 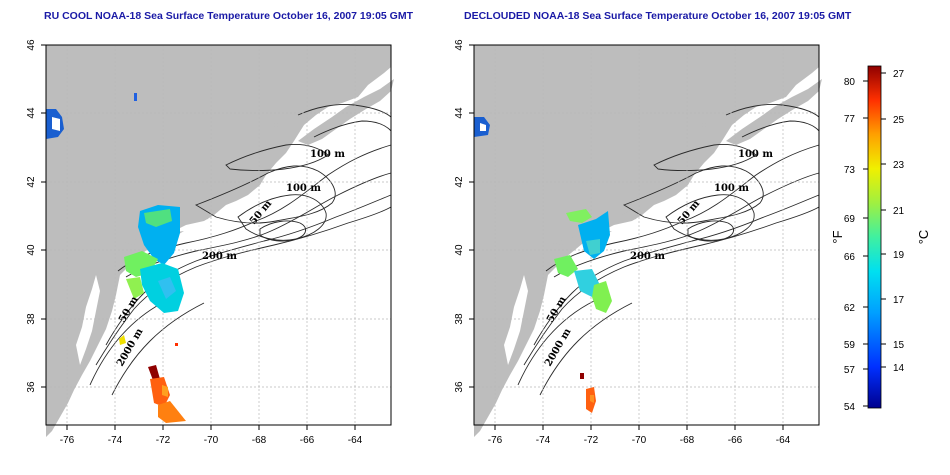 What do you see at coordinates (459, 216) in the screenshot?
I see `lat-axis-right: 46 44 42 40 38 36` at bounding box center [459, 216].